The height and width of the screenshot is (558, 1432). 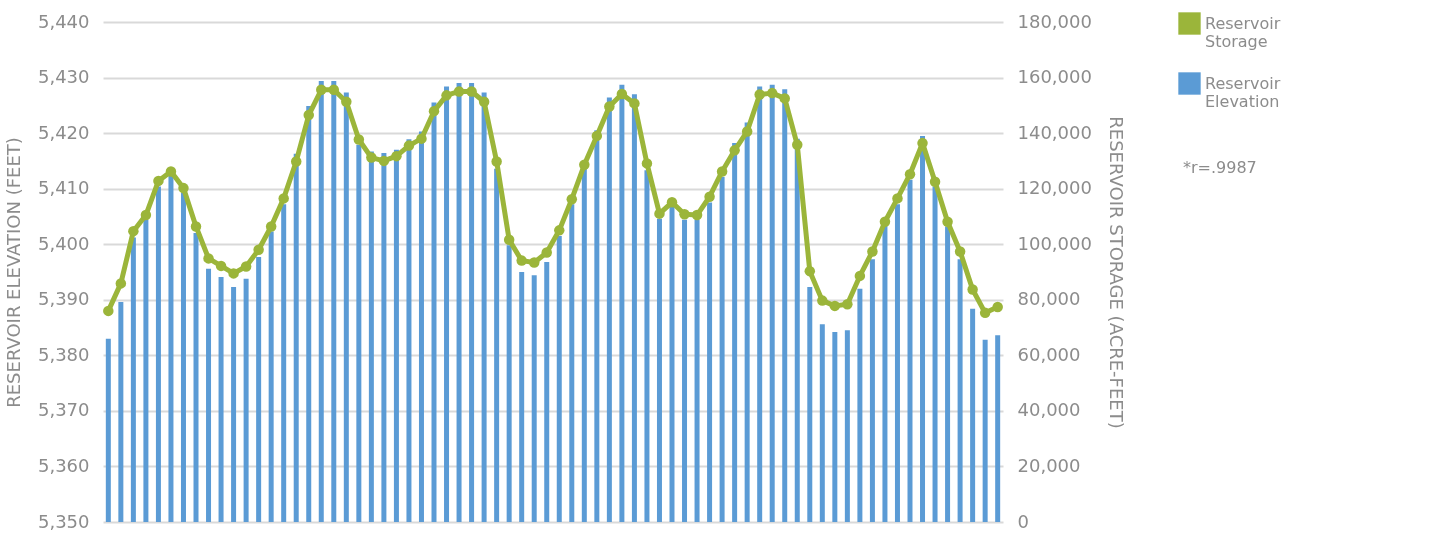 What do you see at coordinates (63, 465) in the screenshot?
I see `y-tick-label: 5,360` at bounding box center [63, 465].